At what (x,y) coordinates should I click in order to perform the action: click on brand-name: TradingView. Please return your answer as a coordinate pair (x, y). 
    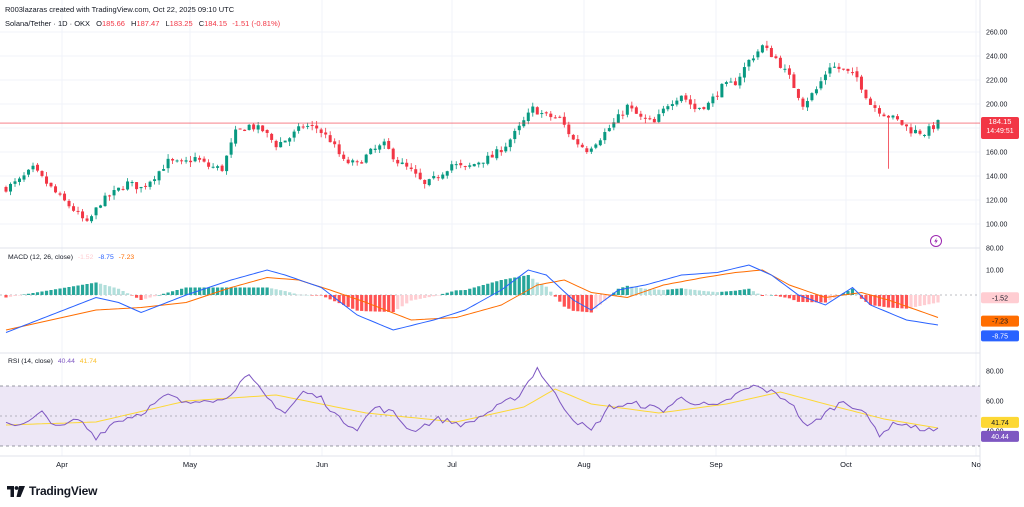
    Looking at the image, I should click on (63, 491).